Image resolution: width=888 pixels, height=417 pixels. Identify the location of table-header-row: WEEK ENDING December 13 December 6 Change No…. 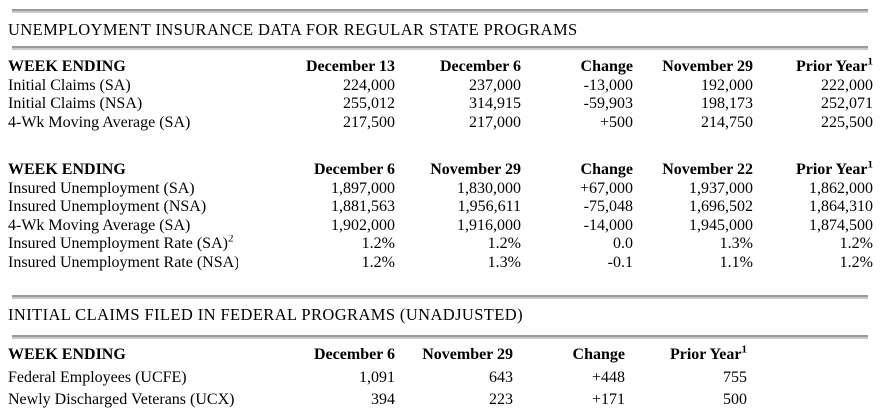
(440, 67).